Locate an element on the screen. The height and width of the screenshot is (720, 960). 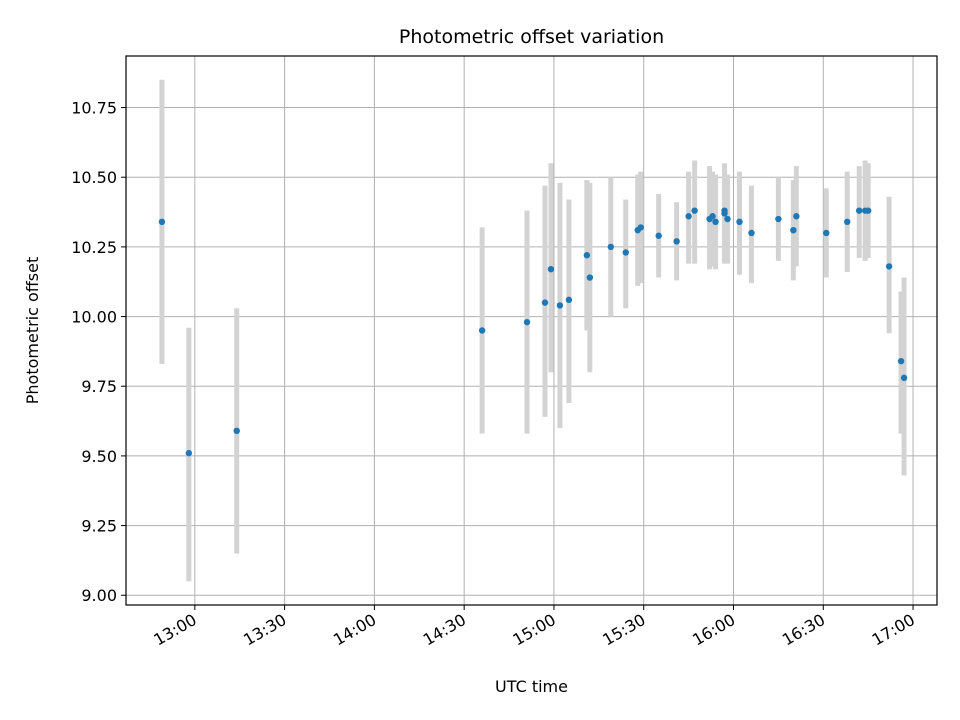
x-axis-title: UTC time is located at coordinates (531, 686).